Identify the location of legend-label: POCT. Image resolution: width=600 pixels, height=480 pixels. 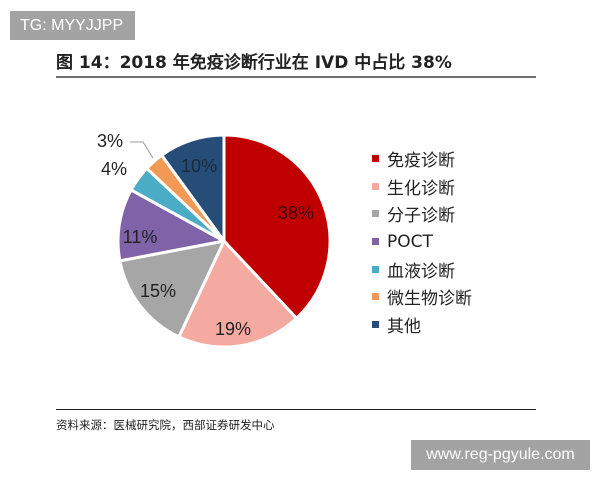
(410, 241).